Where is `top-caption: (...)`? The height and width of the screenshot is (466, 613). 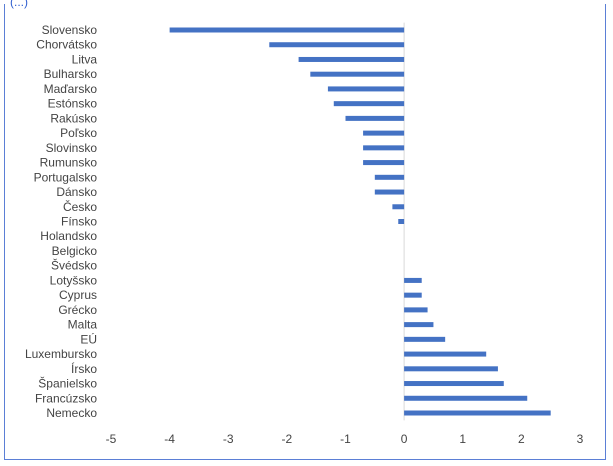 top-caption: (...) is located at coordinates (19, 4).